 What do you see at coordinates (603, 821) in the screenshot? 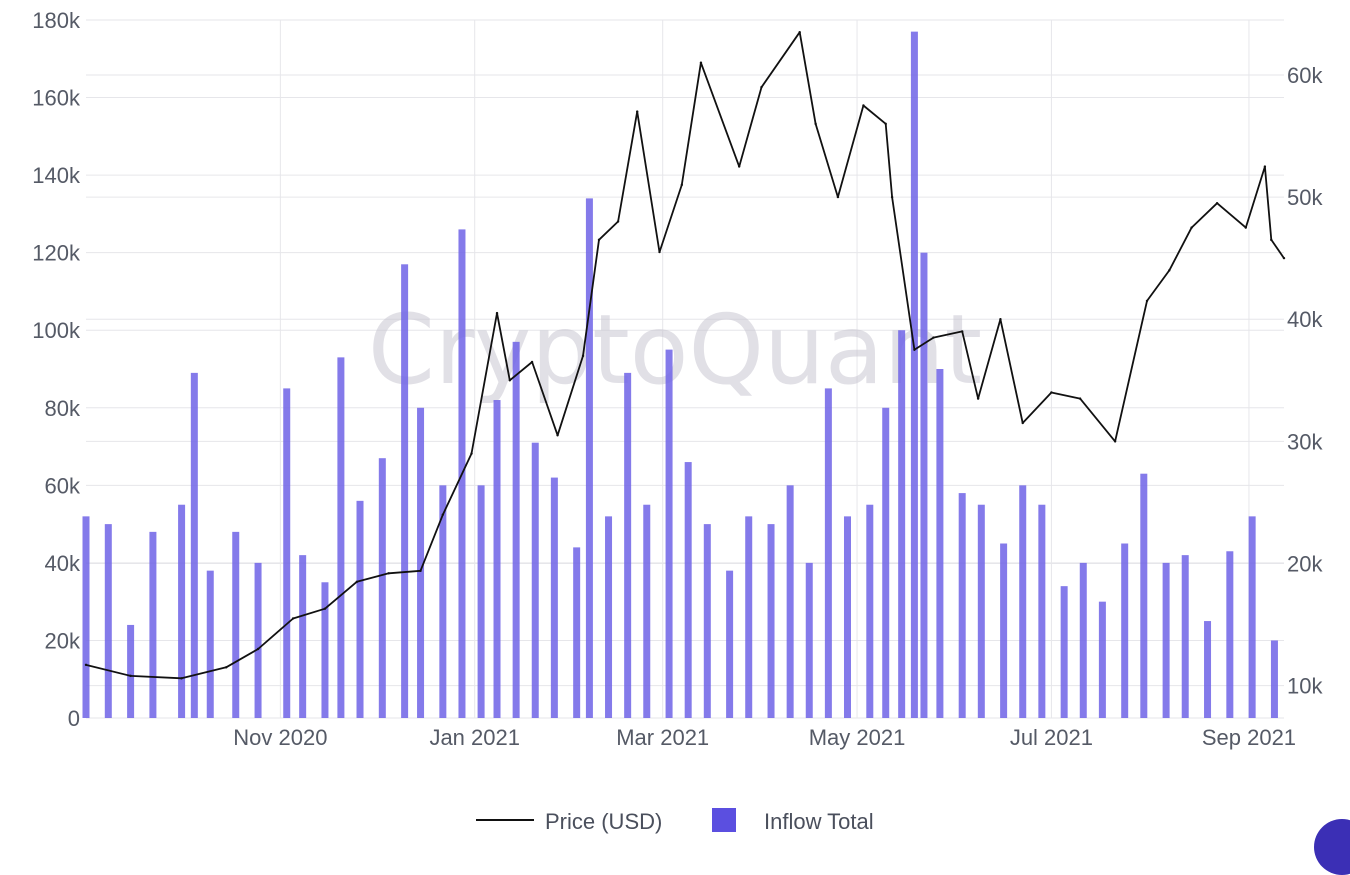
I see `legend-price-label: Price (USD)` at bounding box center [603, 821].